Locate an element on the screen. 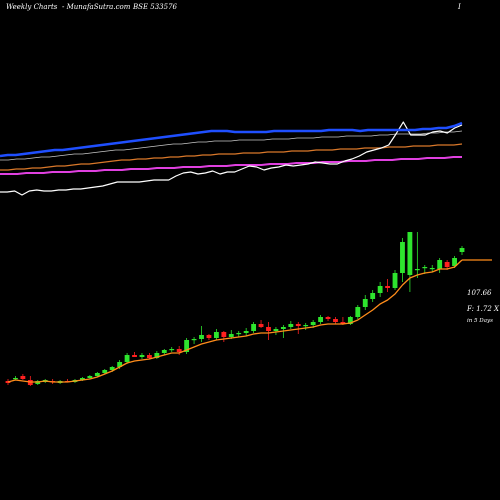 This screenshot has height=500, width=500. symbol-label: BSE 533576 is located at coordinates (155, 7).